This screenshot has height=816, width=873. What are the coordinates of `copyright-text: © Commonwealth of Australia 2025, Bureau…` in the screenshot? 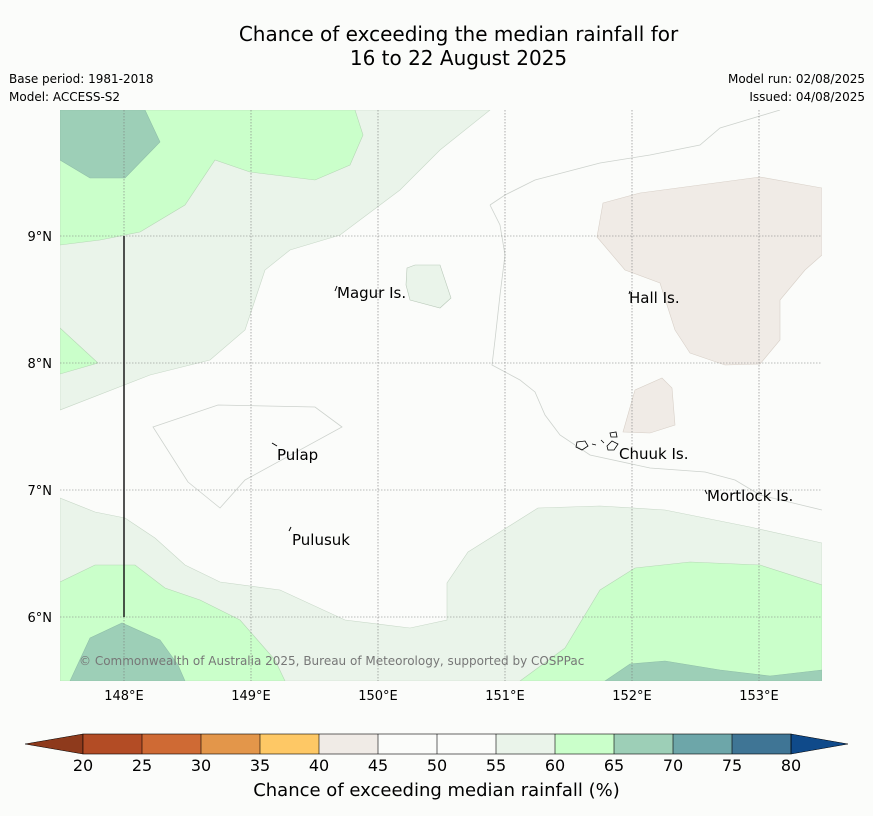 It's located at (331, 661).